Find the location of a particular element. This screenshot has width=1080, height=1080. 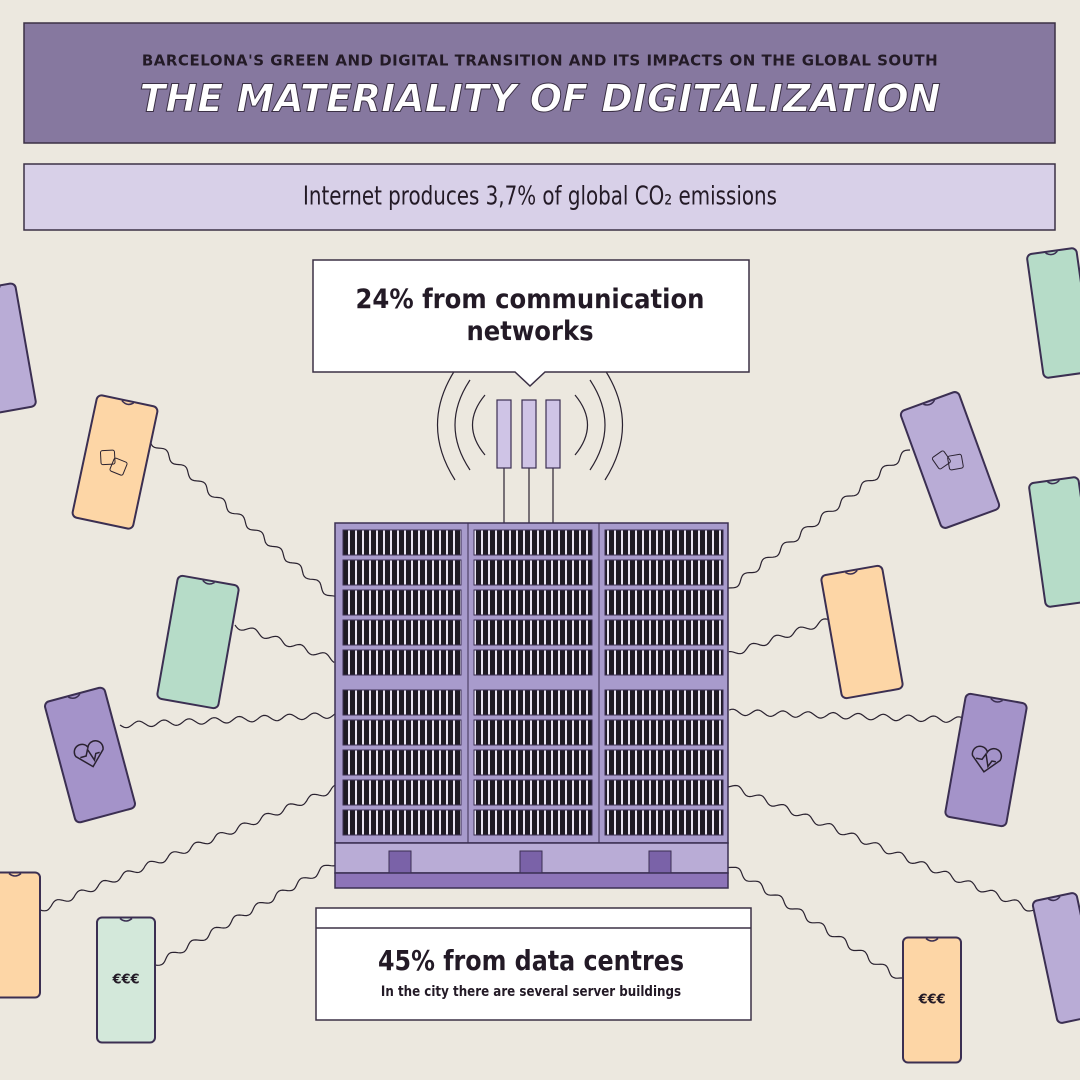

antenna is located at coordinates (530, 446).